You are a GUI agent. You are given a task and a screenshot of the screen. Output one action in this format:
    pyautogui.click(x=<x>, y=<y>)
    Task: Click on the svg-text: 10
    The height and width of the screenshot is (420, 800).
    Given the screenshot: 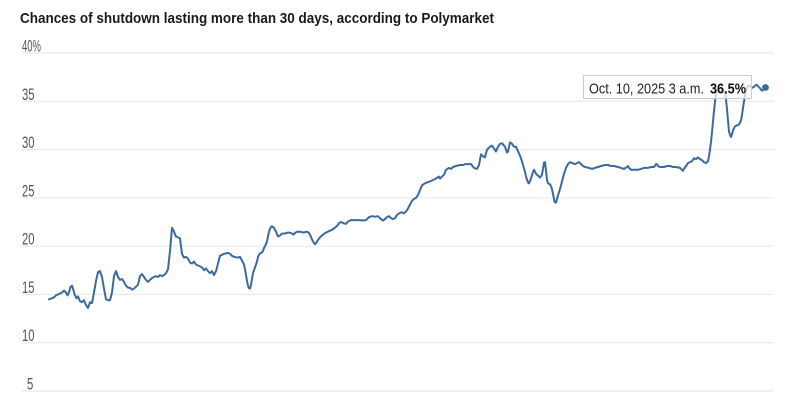 What is the action you would take?
    pyautogui.click(x=28, y=335)
    